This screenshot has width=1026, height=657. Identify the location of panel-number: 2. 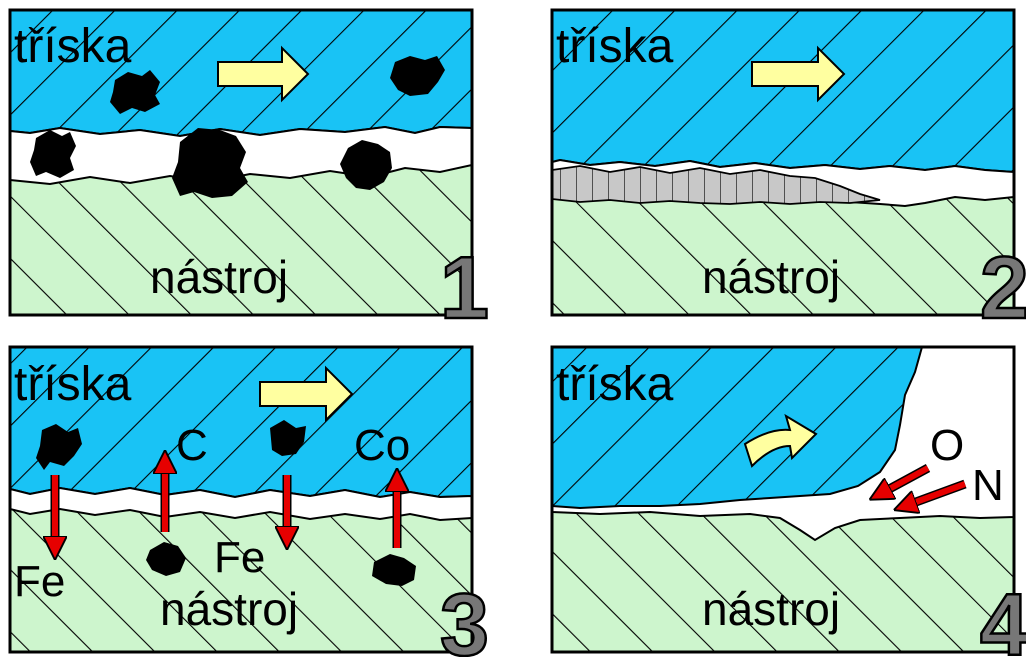
(1003, 287).